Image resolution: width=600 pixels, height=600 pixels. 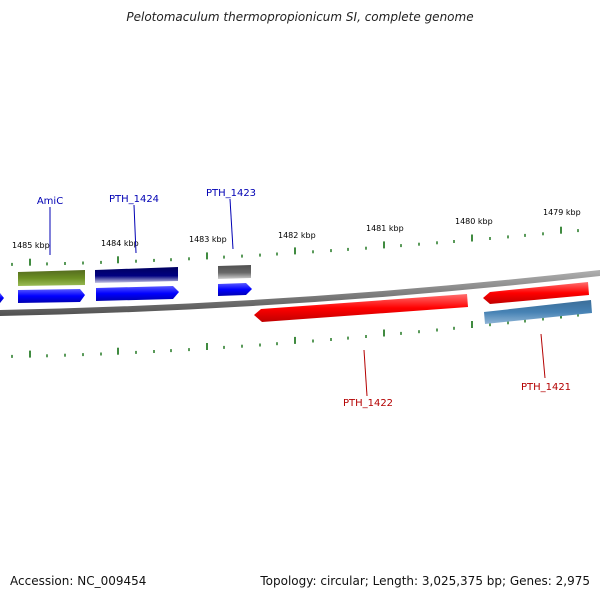 I want to click on ruler-label: 1483 kbp, so click(x=208, y=239).